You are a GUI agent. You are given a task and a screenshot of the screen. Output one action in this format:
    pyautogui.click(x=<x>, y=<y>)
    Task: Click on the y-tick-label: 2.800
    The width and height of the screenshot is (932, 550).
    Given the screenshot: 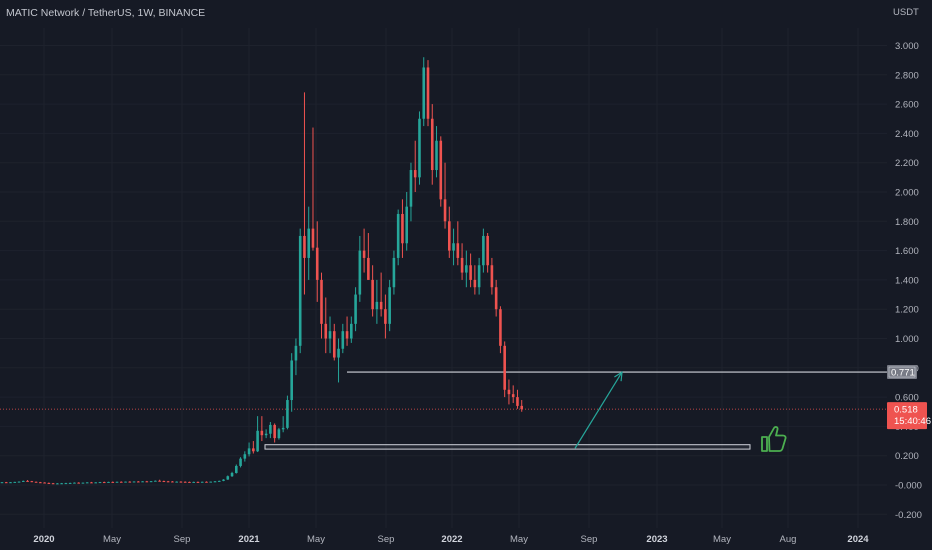 What is the action you would take?
    pyautogui.click(x=907, y=75)
    